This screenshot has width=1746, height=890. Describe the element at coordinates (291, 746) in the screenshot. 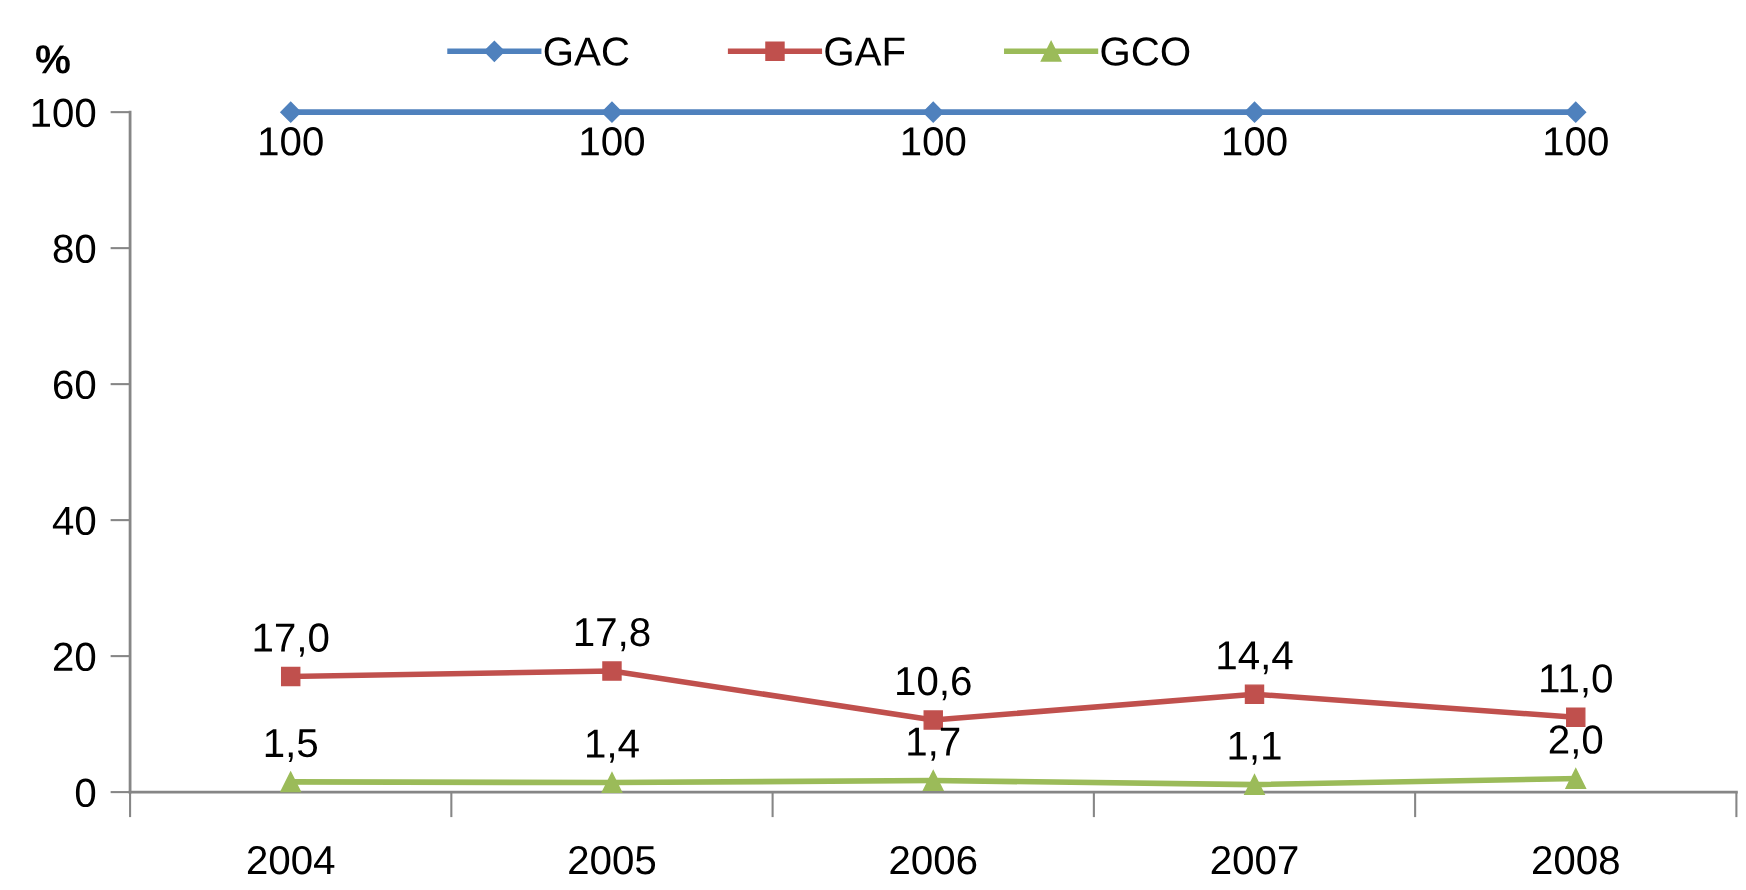

I see `data-label: 1,5` at that location.